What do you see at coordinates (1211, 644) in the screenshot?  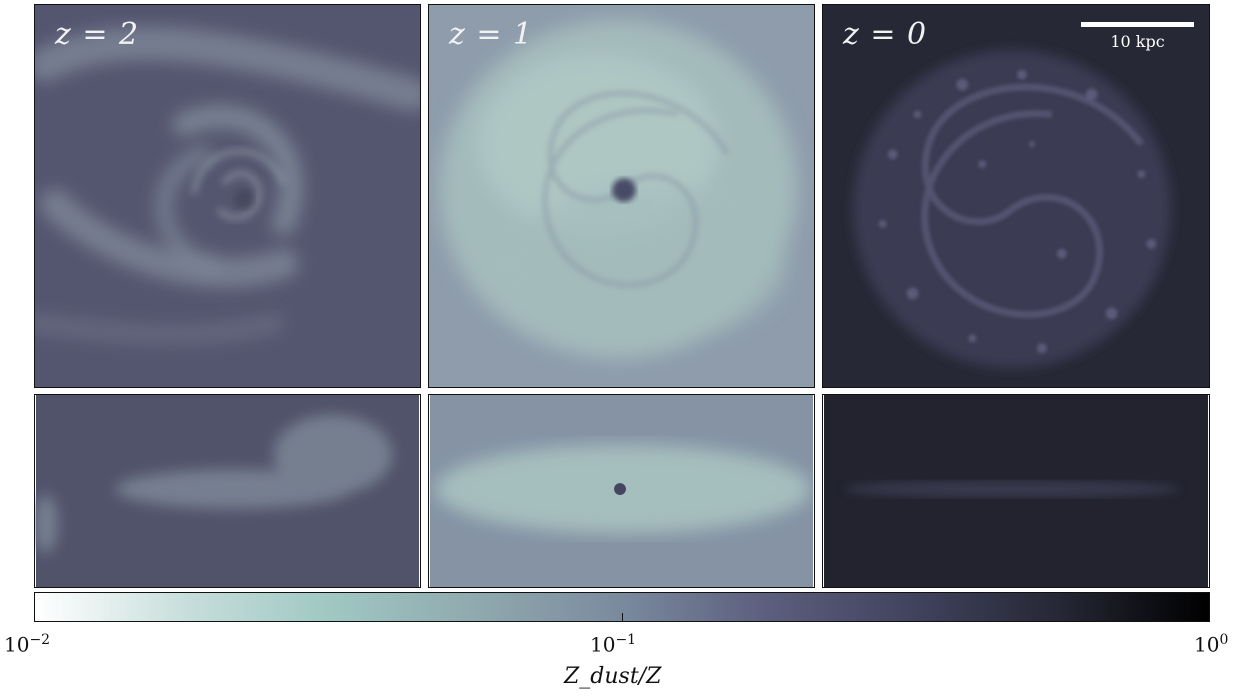 I see `colorbar-tick-label-max: 100` at bounding box center [1211, 644].